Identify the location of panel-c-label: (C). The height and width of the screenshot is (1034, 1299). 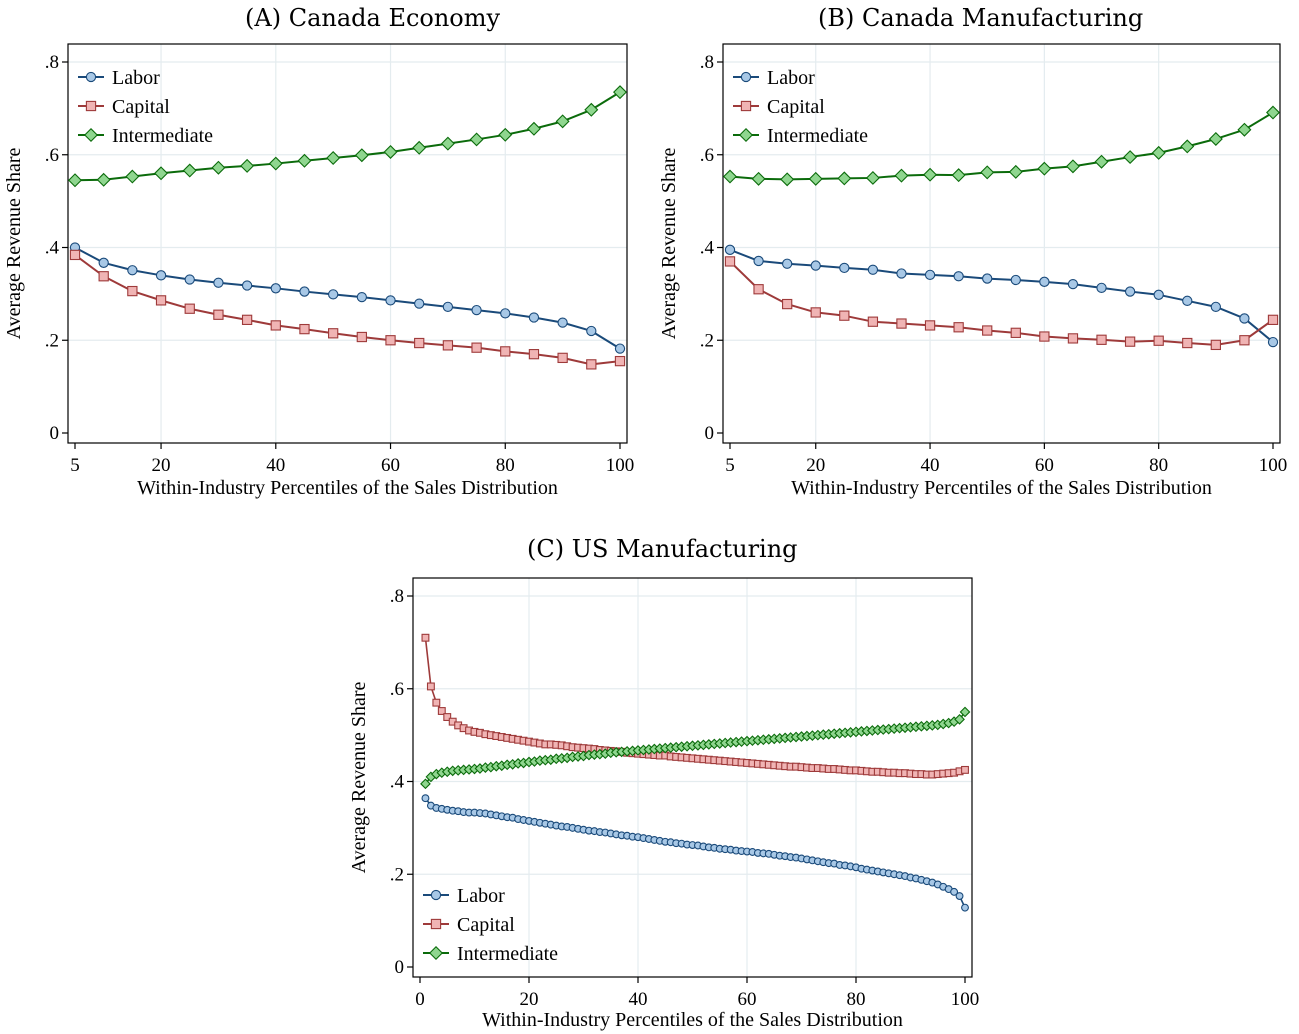
(546, 549).